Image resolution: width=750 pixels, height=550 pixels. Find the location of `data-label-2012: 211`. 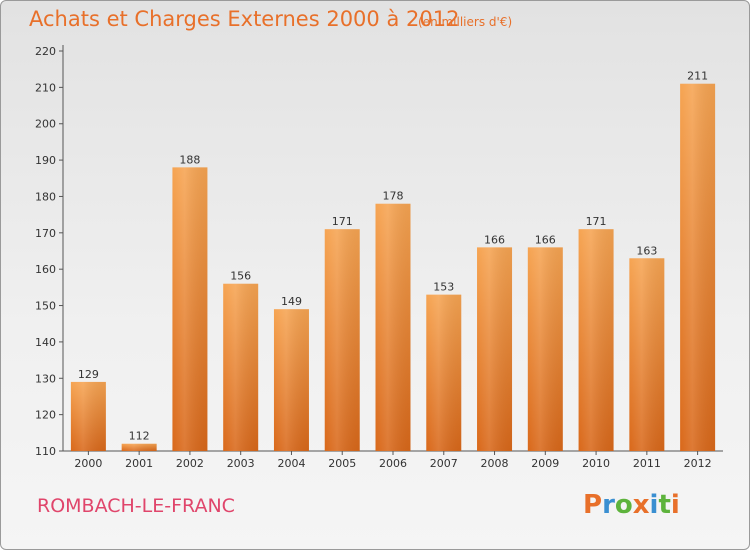

data-label-2012: 211 is located at coordinates (697, 76).